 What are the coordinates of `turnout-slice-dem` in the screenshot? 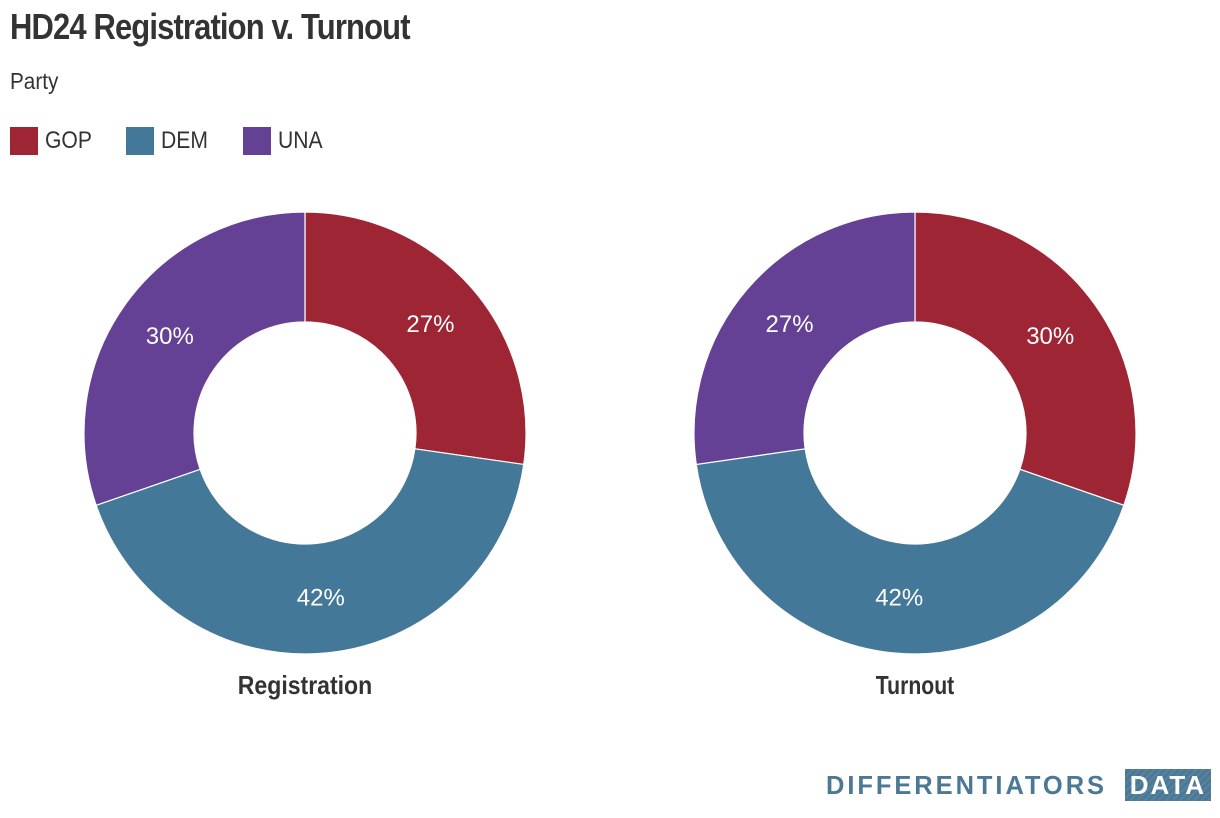 It's located at (910, 551).